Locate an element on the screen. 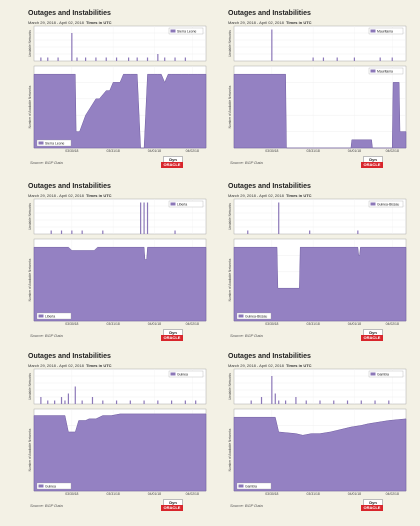 The image size is (420, 526). unstable-legend: Guinea is located at coordinates (186, 374).